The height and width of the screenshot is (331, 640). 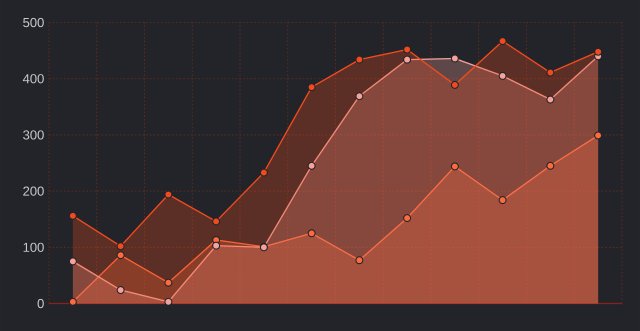 What do you see at coordinates (41, 303) in the screenshot?
I see `y-tick-label: 0` at bounding box center [41, 303].